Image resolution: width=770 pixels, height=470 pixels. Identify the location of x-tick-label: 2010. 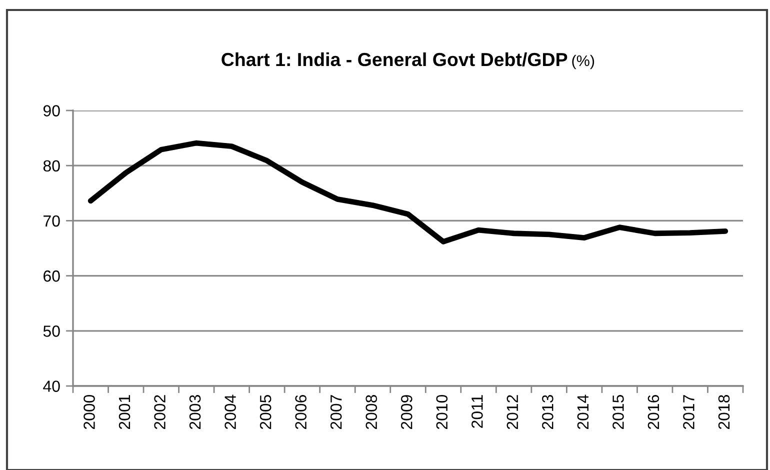
(442, 412).